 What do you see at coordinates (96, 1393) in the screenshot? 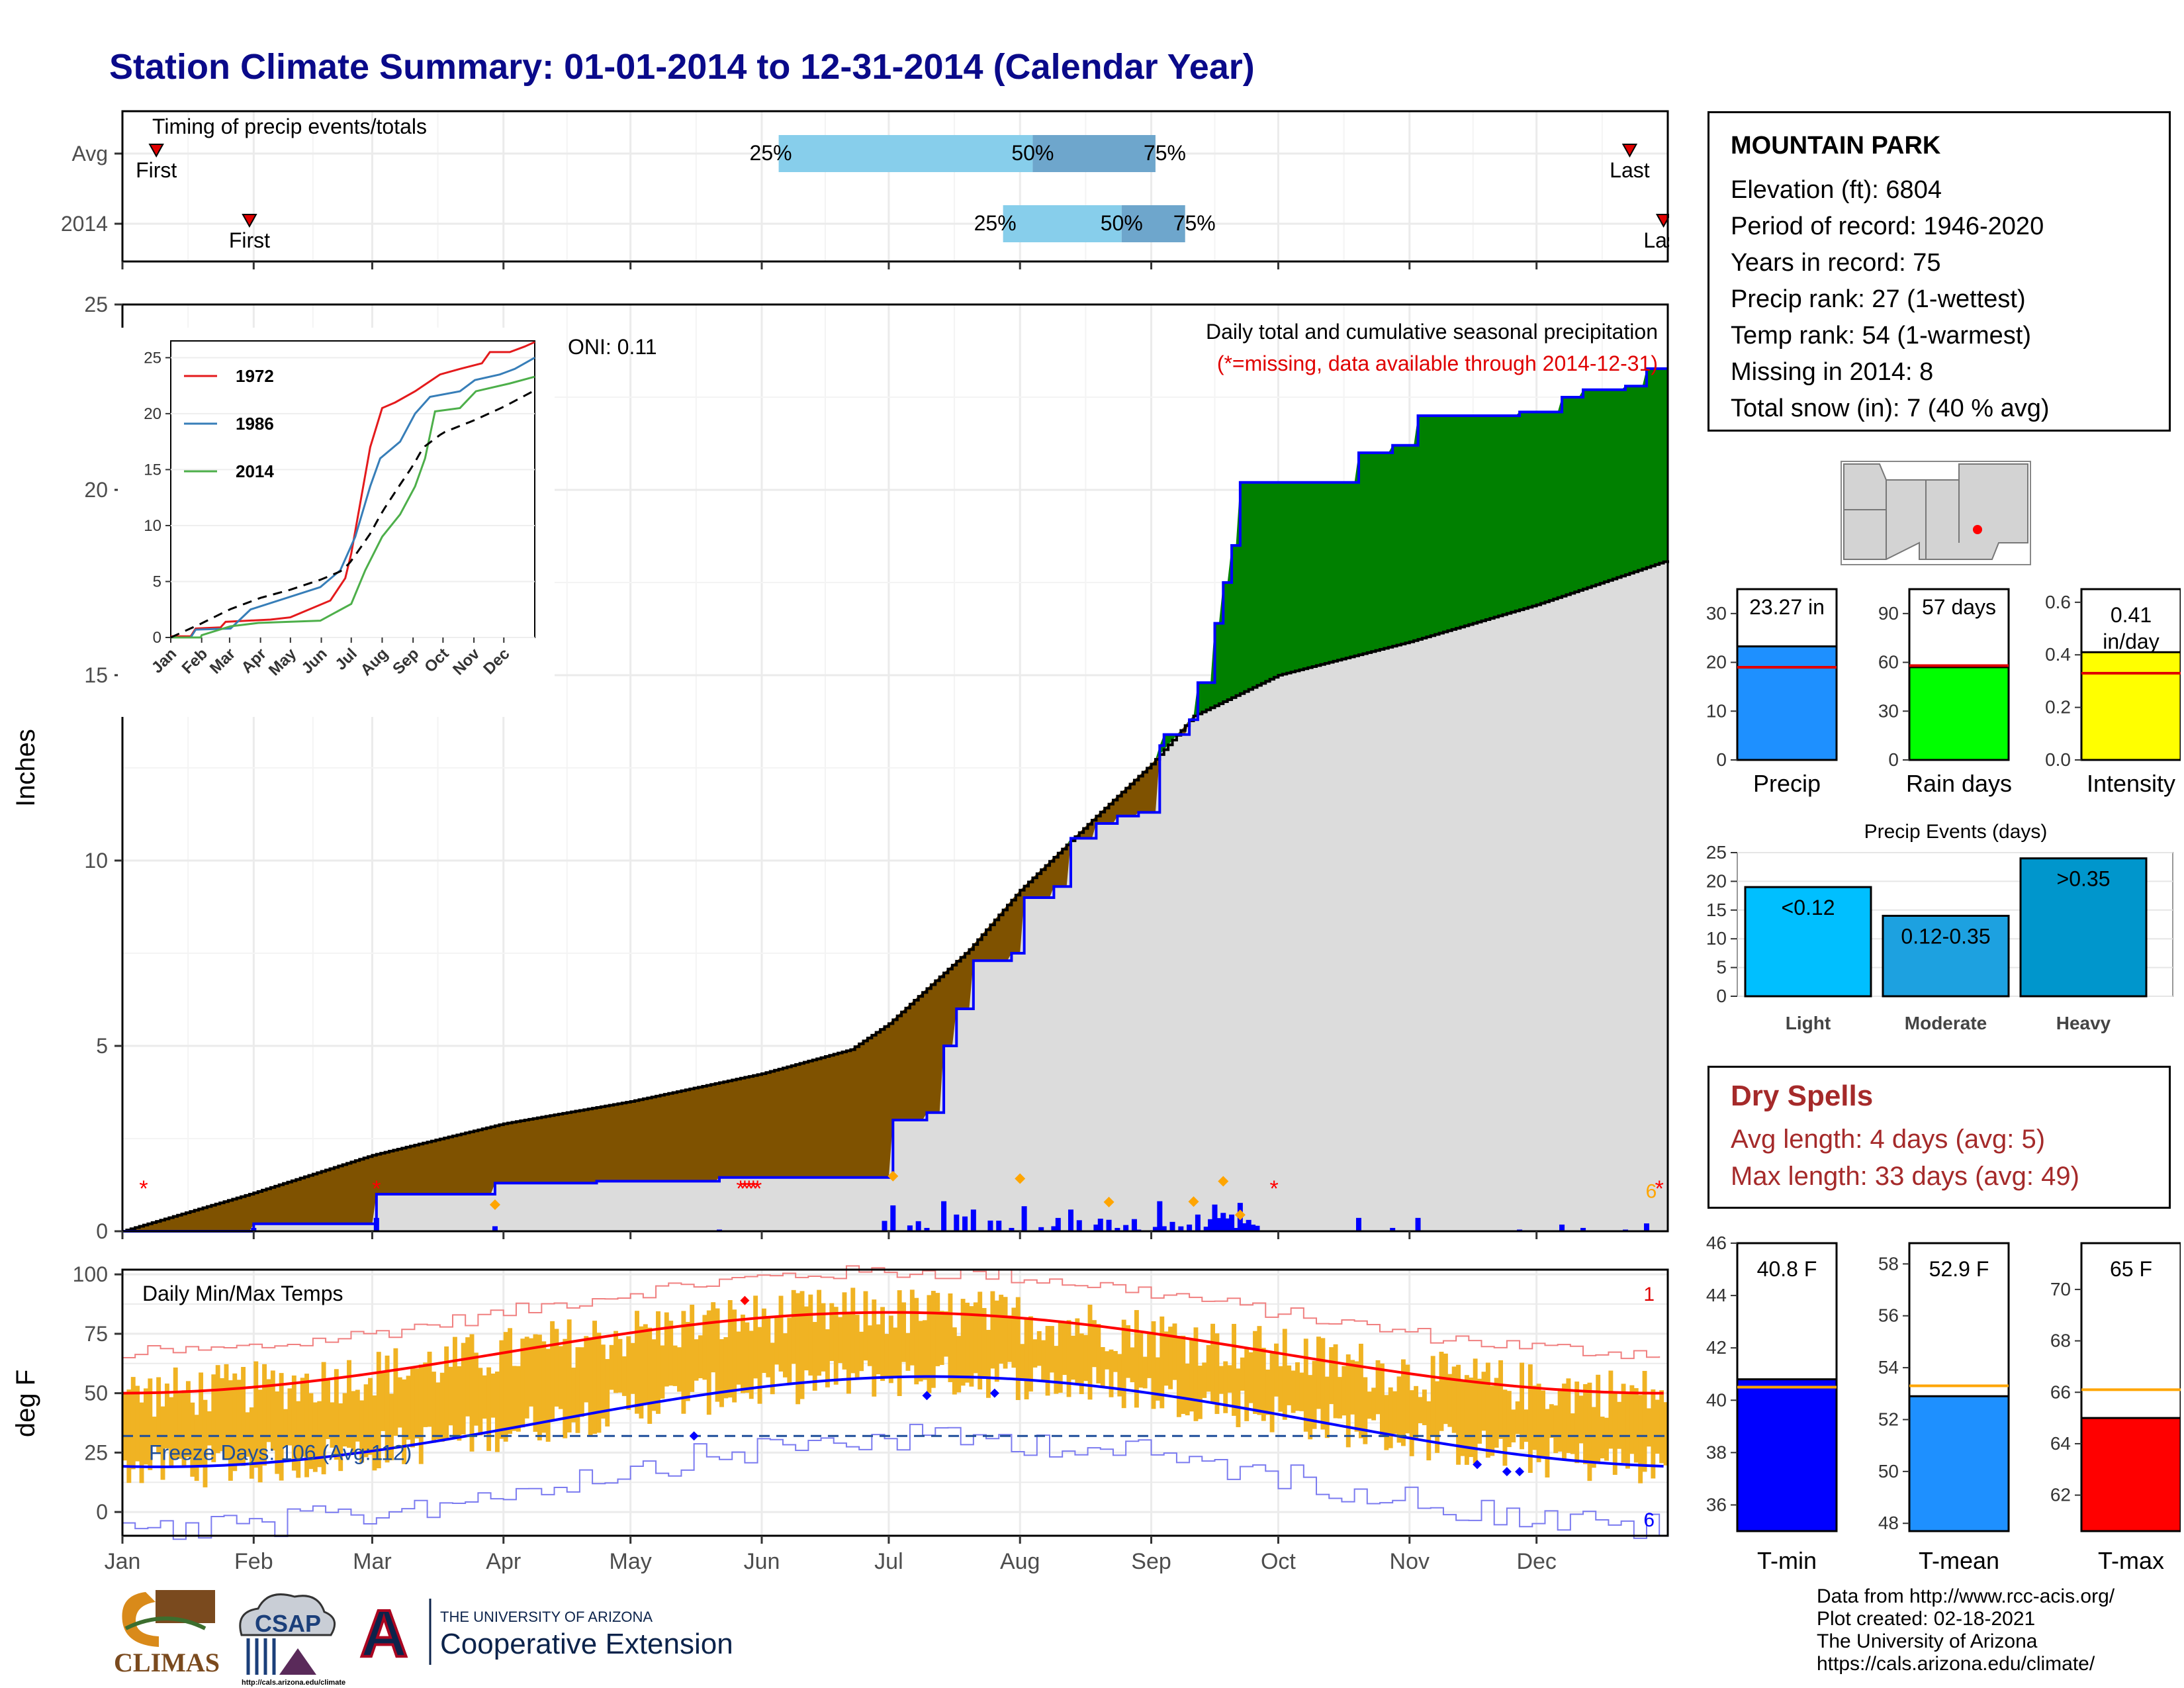
I see `y-tick-label: 50` at bounding box center [96, 1393].